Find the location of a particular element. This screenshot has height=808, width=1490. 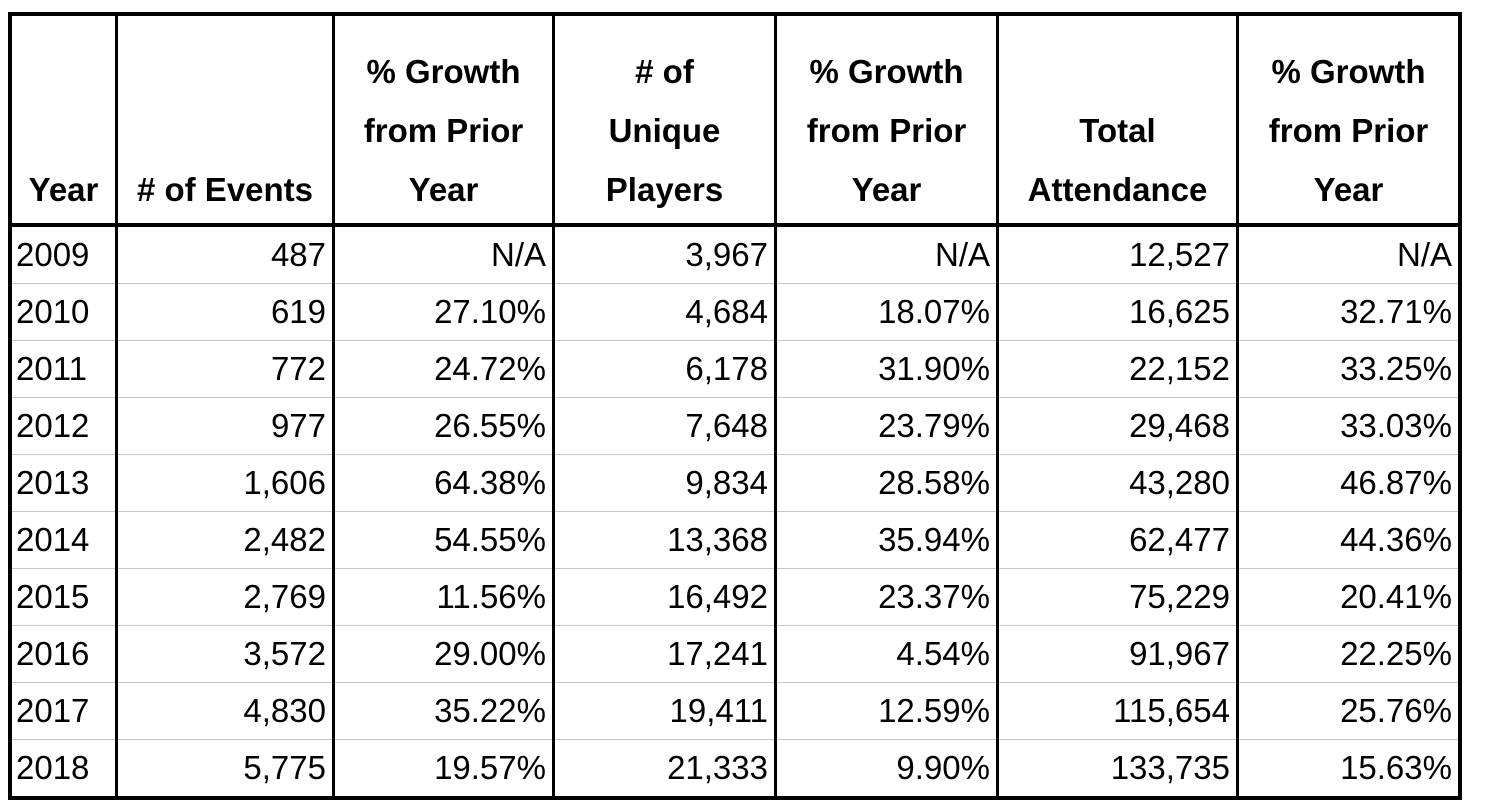

table-cell: 9.90% is located at coordinates (886, 768).